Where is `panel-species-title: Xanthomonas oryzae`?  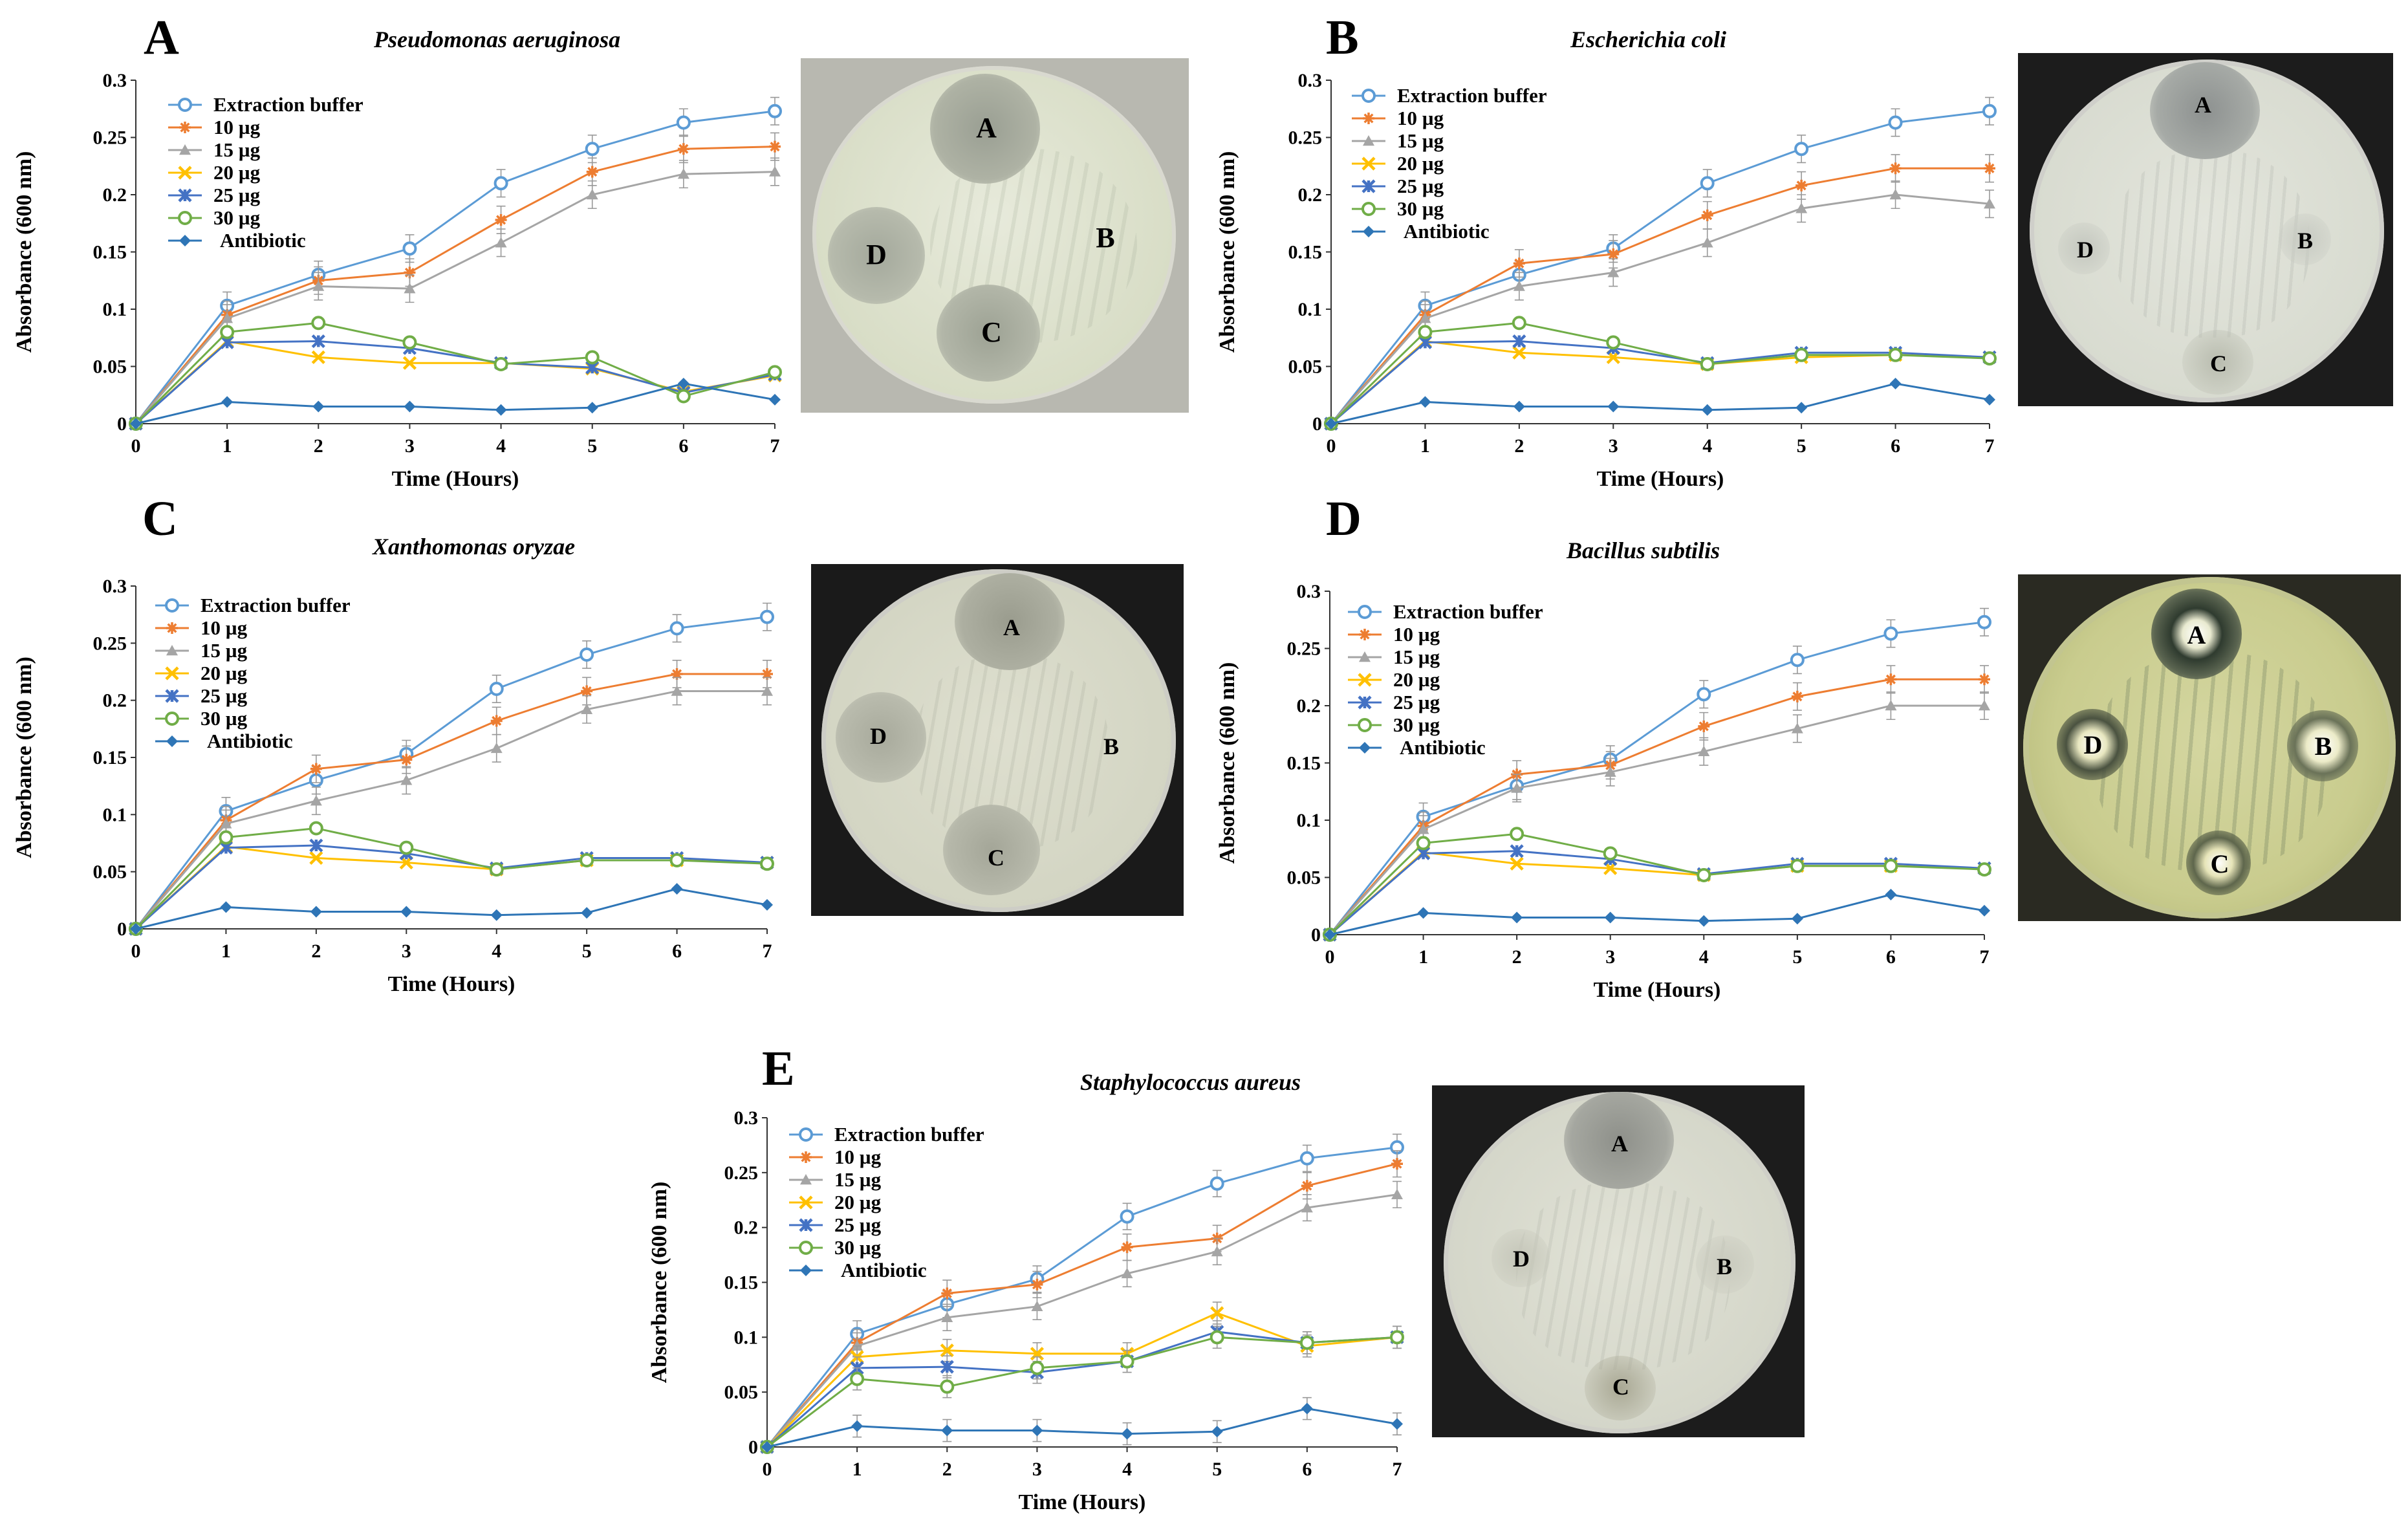 panel-species-title: Xanthomonas oryzae is located at coordinates (474, 547).